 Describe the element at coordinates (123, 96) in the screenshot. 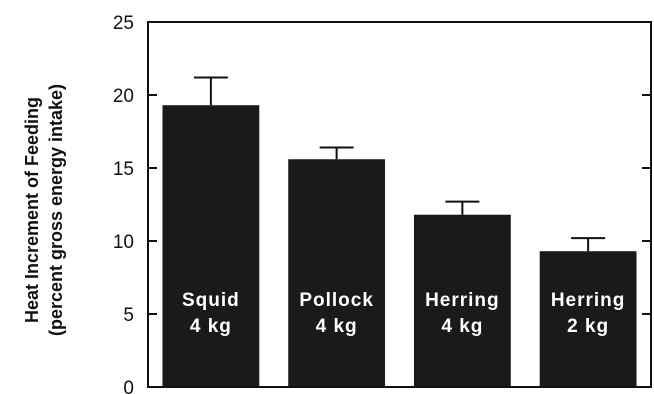

I see `y-tick-label: 20` at that location.